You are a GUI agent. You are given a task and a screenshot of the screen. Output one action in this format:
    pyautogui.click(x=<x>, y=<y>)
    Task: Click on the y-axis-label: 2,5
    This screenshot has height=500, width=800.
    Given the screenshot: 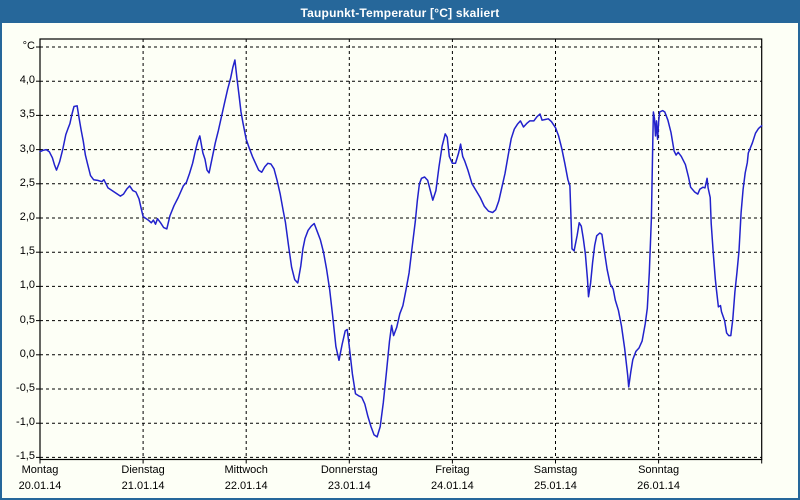 What is the action you would take?
    pyautogui.click(x=27, y=182)
    